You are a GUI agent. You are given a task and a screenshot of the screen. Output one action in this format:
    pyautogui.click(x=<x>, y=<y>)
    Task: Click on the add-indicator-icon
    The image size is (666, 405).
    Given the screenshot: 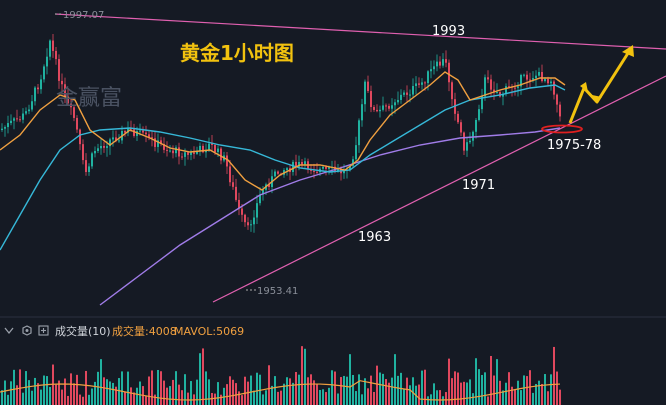 What is the action you would take?
    pyautogui.click(x=43, y=330)
    